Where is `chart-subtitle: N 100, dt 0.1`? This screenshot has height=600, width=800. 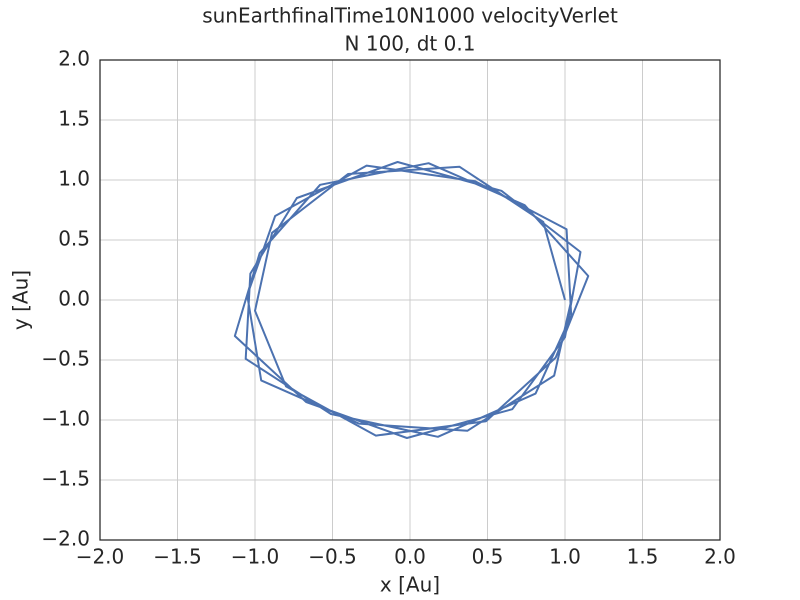
chart-subtitle: N 100, dt 0.1 is located at coordinates (410, 44).